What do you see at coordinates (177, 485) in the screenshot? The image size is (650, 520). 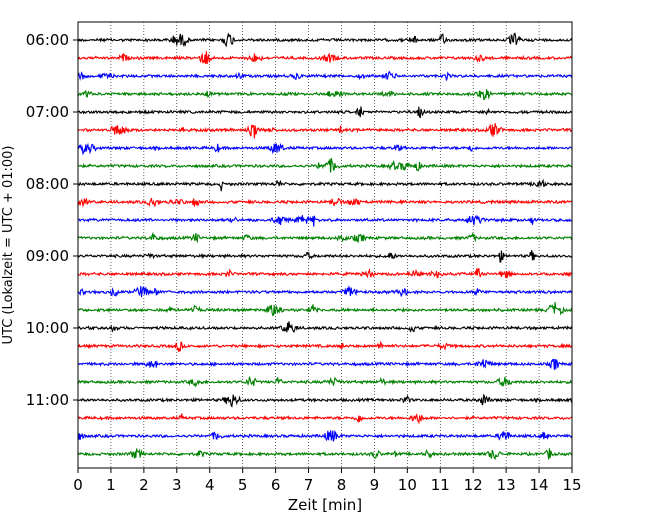 I see `x-tick-label: 3` at bounding box center [177, 485].